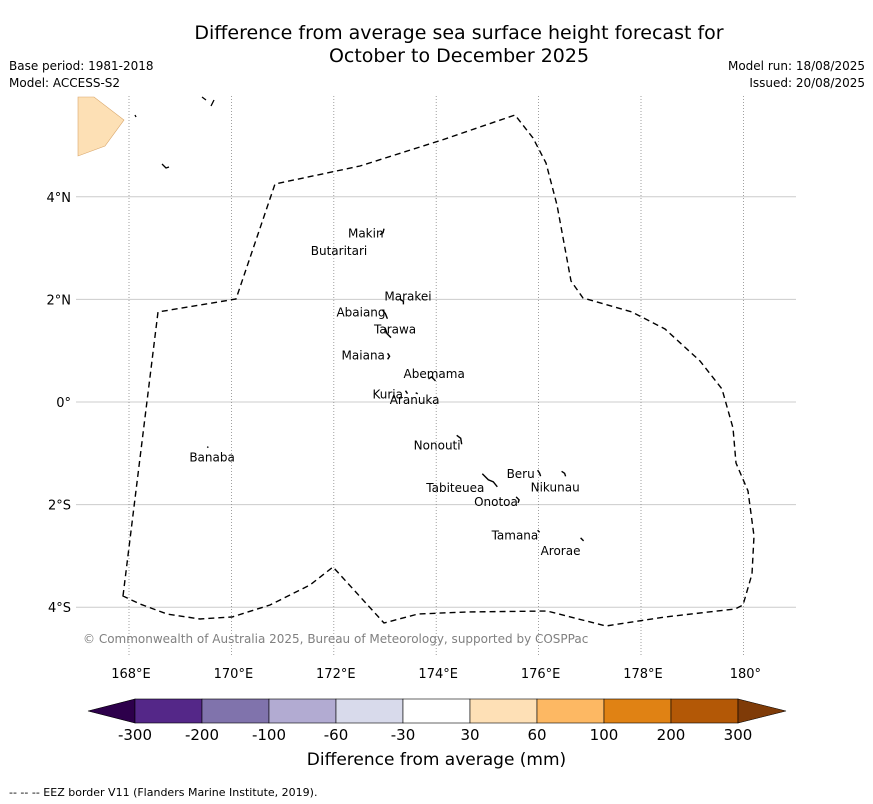  What do you see at coordinates (59, 300) in the screenshot?
I see `lat-tick-label: 2°N` at bounding box center [59, 300].